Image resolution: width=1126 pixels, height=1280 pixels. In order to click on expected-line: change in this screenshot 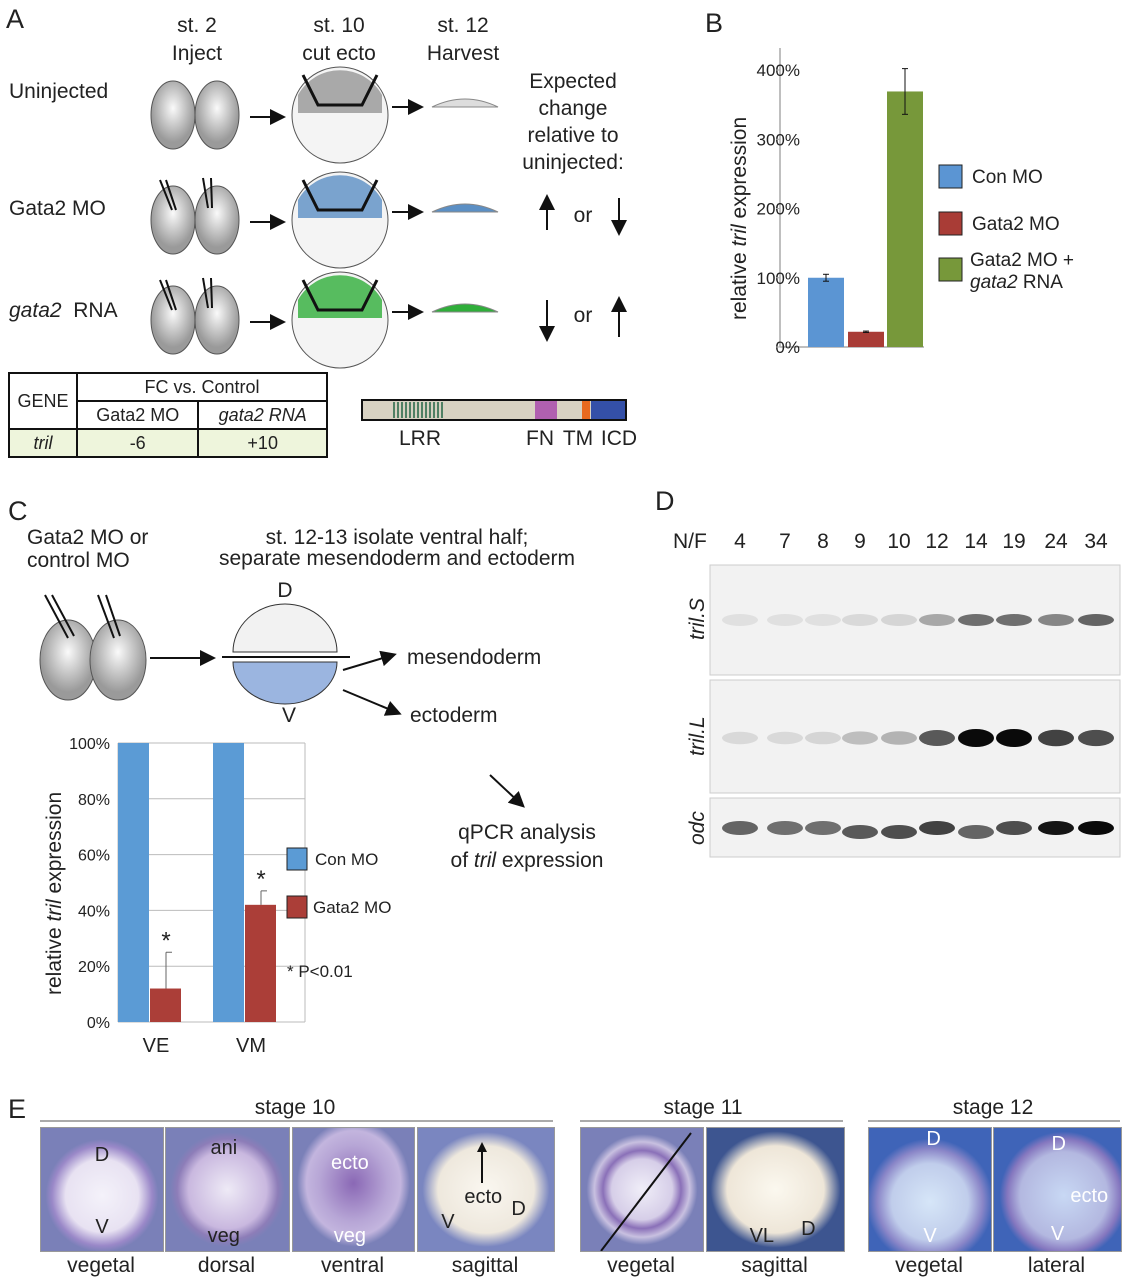, I will do `click(573, 108)`.